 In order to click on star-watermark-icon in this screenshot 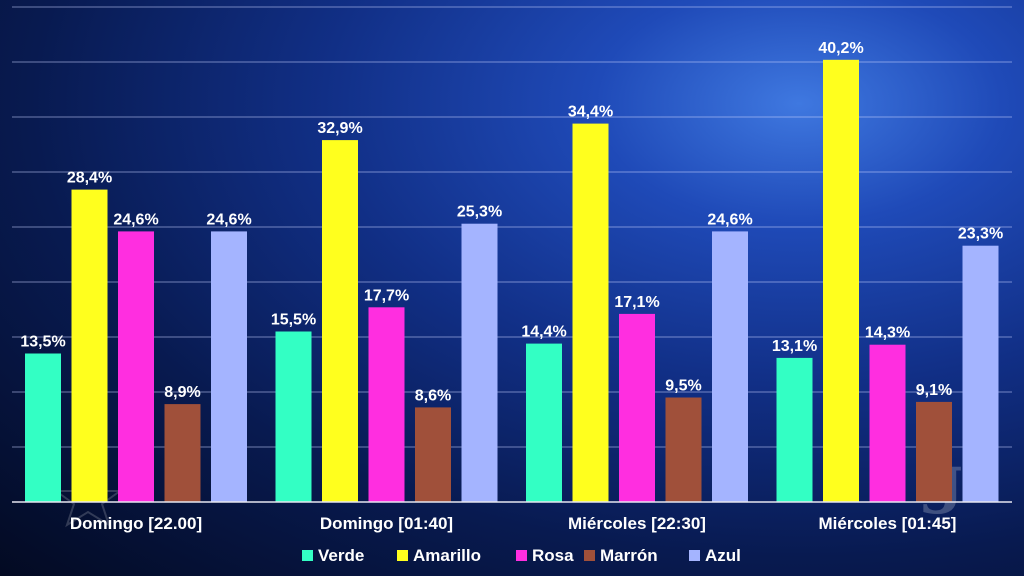, I will do `click(88, 497)`.